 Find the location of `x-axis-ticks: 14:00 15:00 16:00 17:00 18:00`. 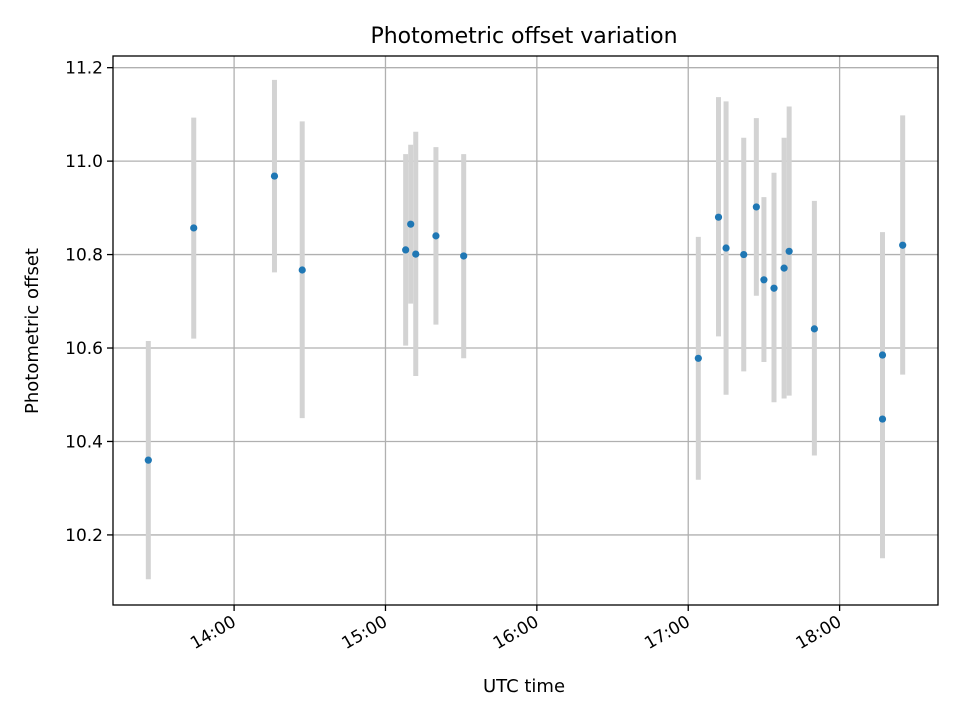

x-axis-ticks: 14:00 15:00 16:00 17:00 18:00 is located at coordinates (516, 629).